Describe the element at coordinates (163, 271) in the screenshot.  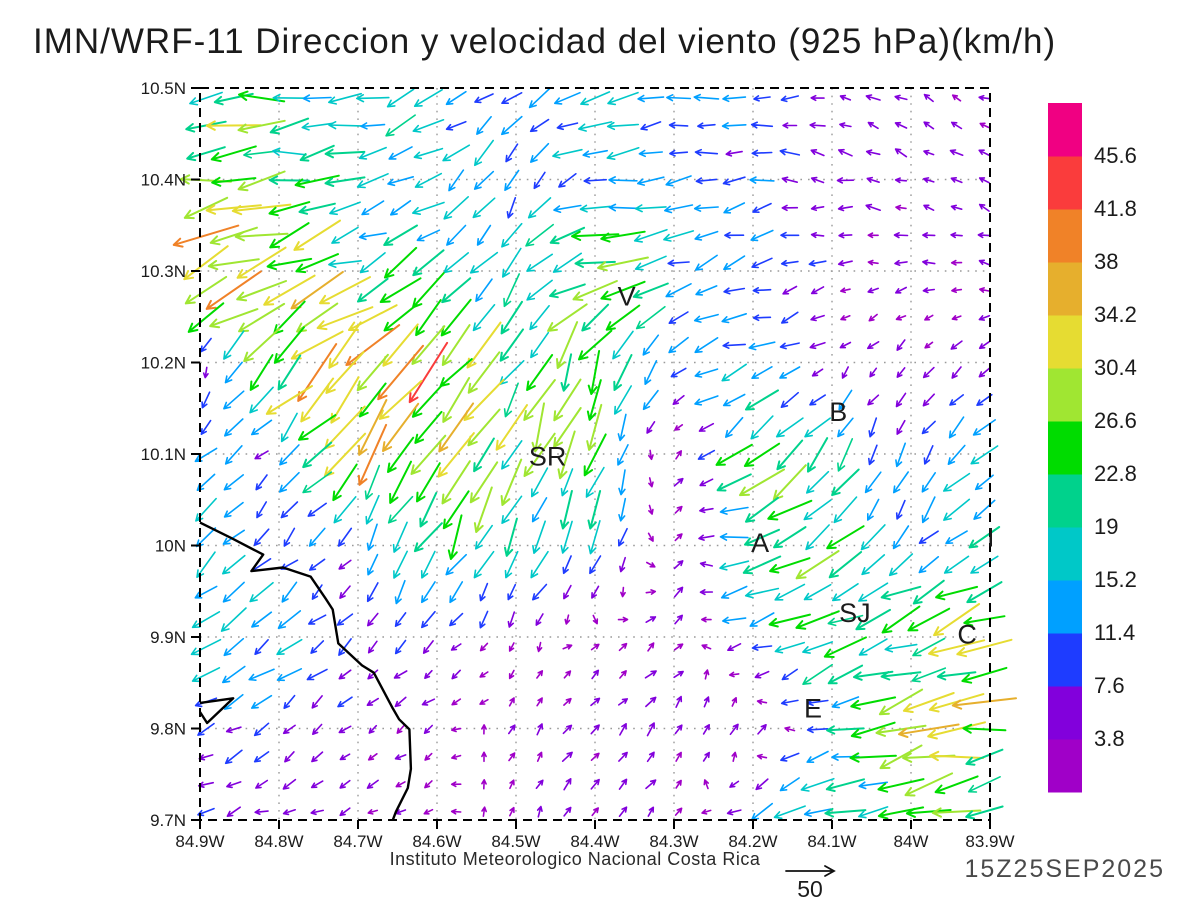
I see `y-tick-label: 10.3N` at that location.